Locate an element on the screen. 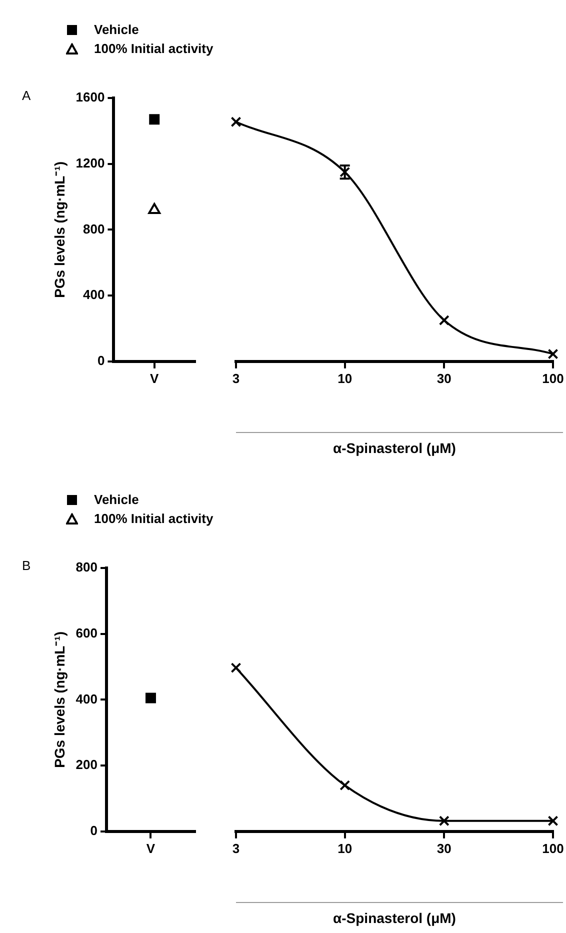 The width and height of the screenshot is (566, 933). chart-title: B is located at coordinates (26, 565).